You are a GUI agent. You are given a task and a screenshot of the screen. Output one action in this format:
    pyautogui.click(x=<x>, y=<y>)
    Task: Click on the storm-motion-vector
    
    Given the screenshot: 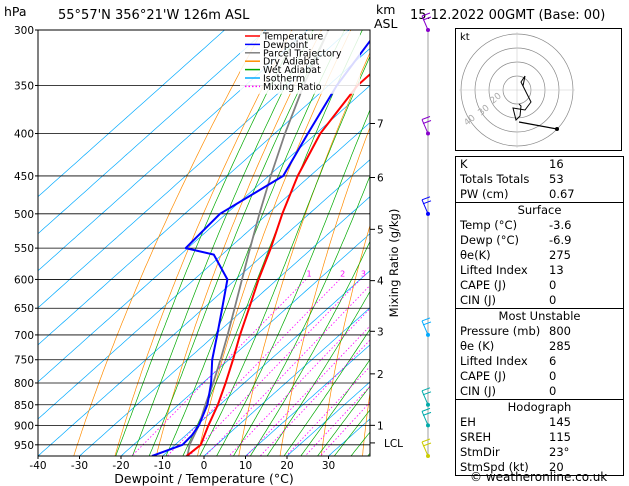 What is the action you would take?
    pyautogui.click(x=538, y=125)
    